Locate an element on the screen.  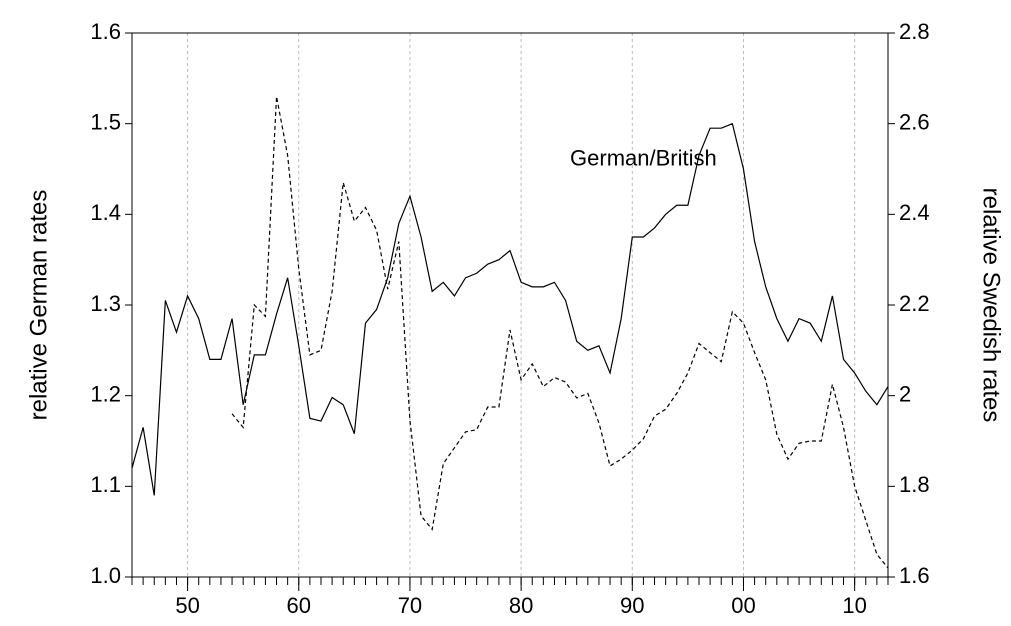
x-tick-label: 60 is located at coordinates (299, 605).